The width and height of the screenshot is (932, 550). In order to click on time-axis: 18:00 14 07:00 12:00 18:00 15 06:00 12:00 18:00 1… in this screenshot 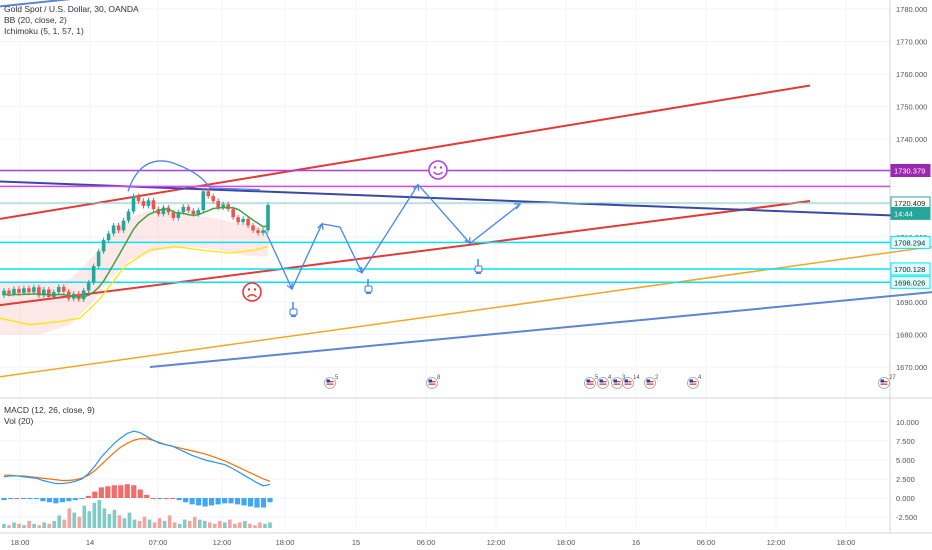, I will do `click(433, 542)`.